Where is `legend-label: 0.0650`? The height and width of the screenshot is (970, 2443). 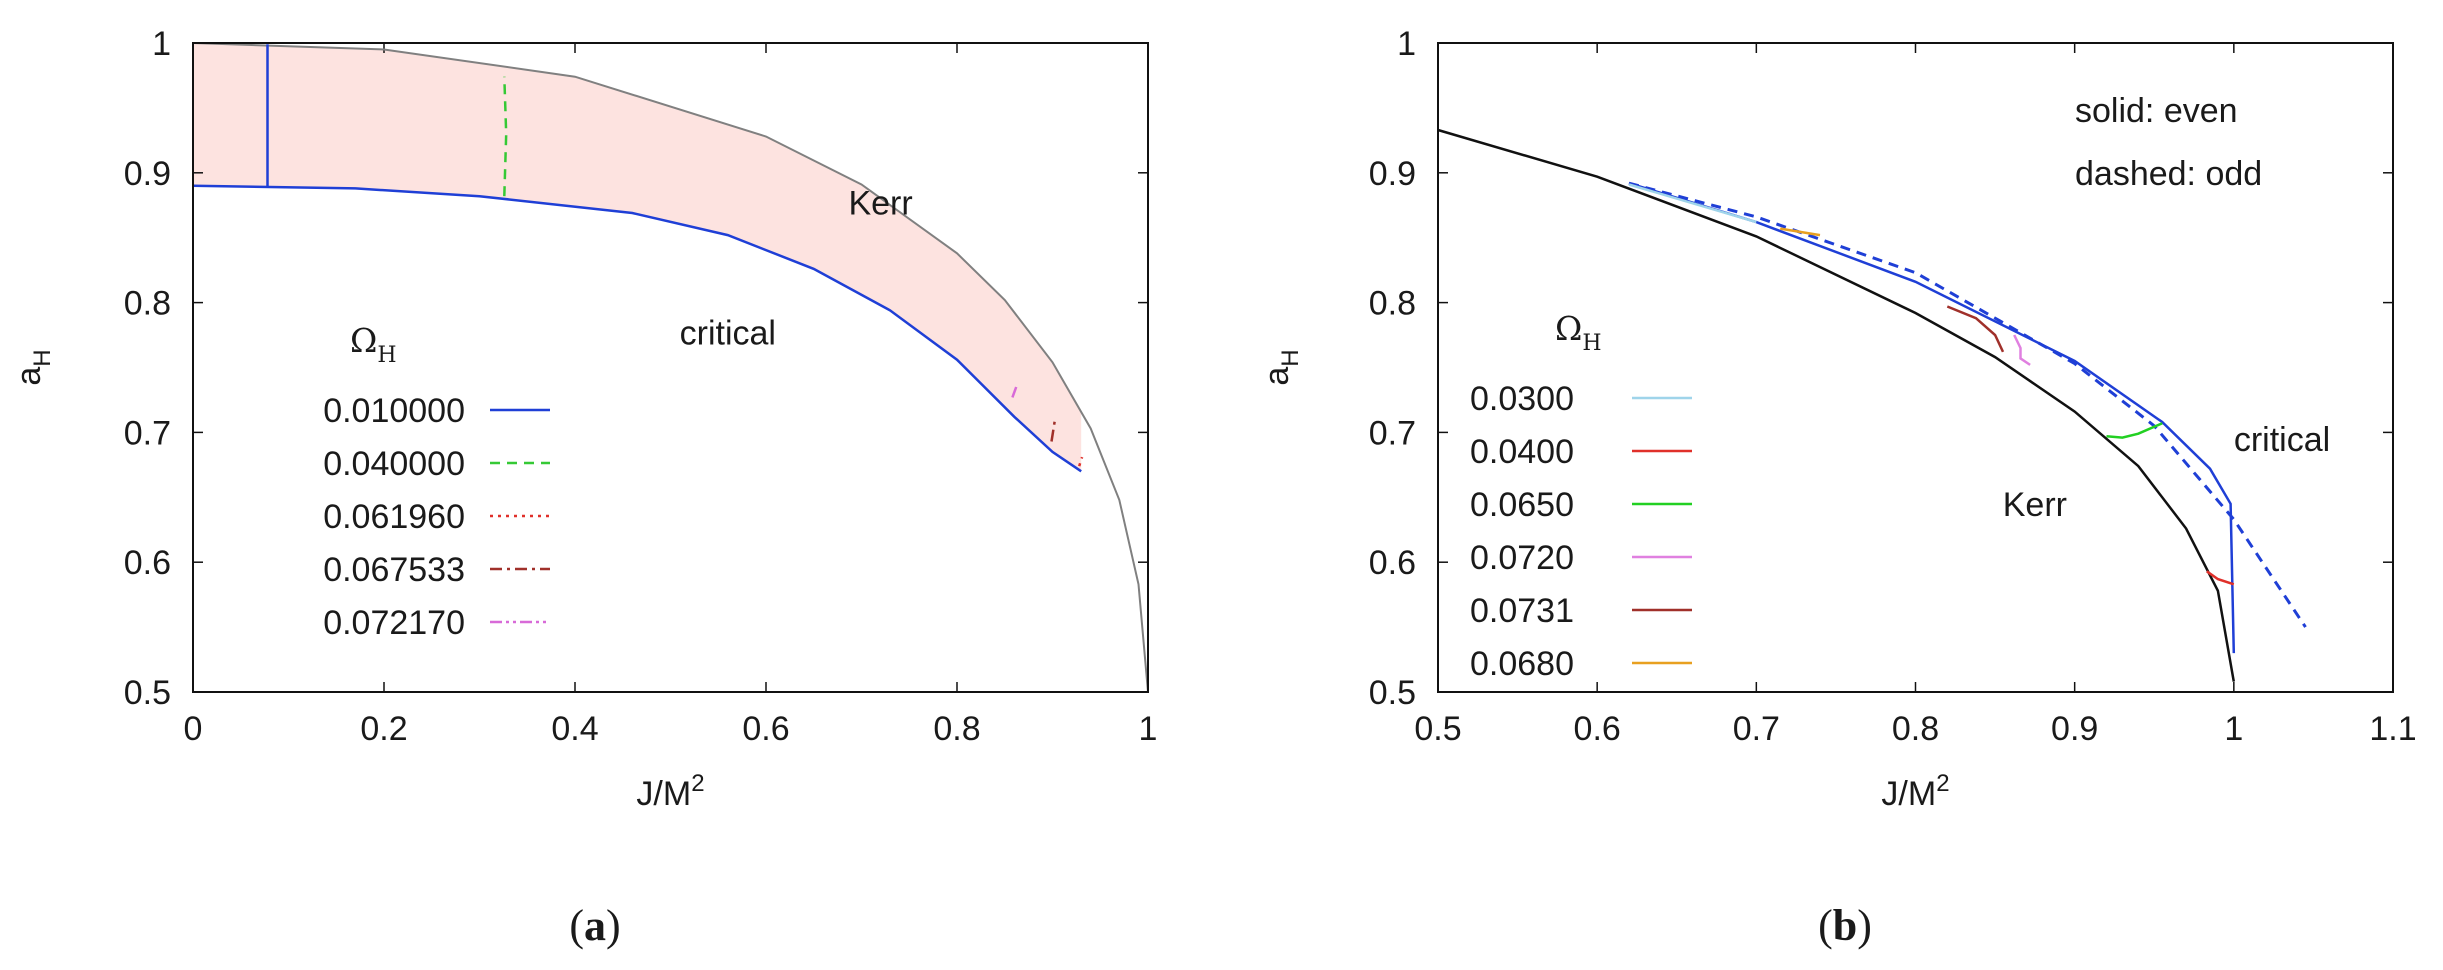
legend-label: 0.0650 is located at coordinates (1522, 505).